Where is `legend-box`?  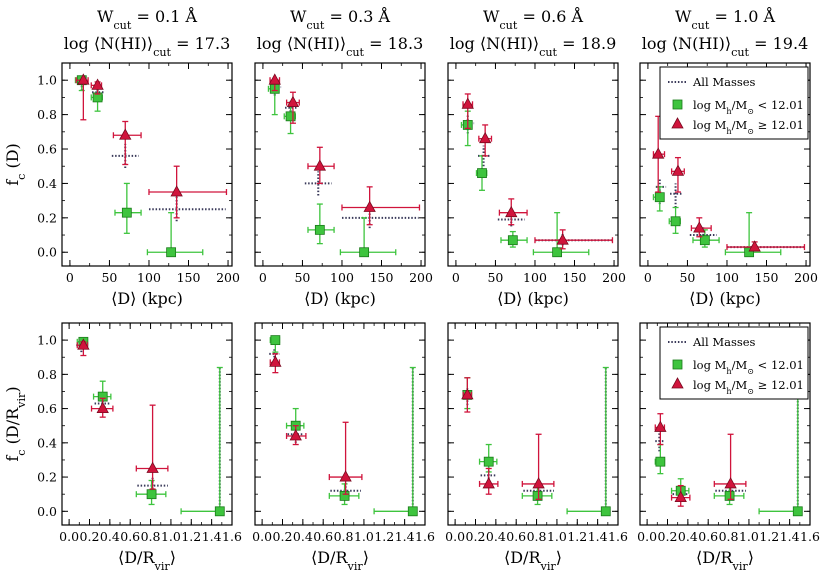
legend-box is located at coordinates (734, 363).